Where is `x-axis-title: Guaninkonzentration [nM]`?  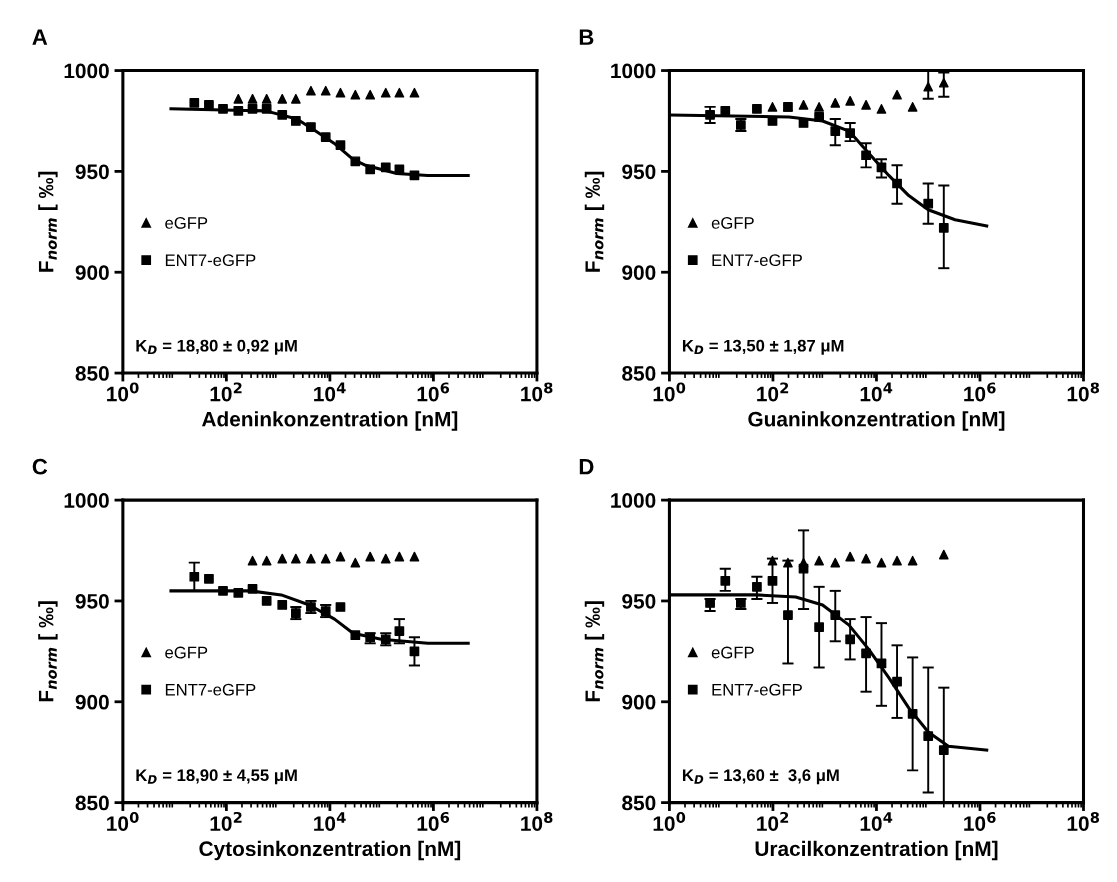 x-axis-title: Guaninkonzentration [nM] is located at coordinates (876, 421).